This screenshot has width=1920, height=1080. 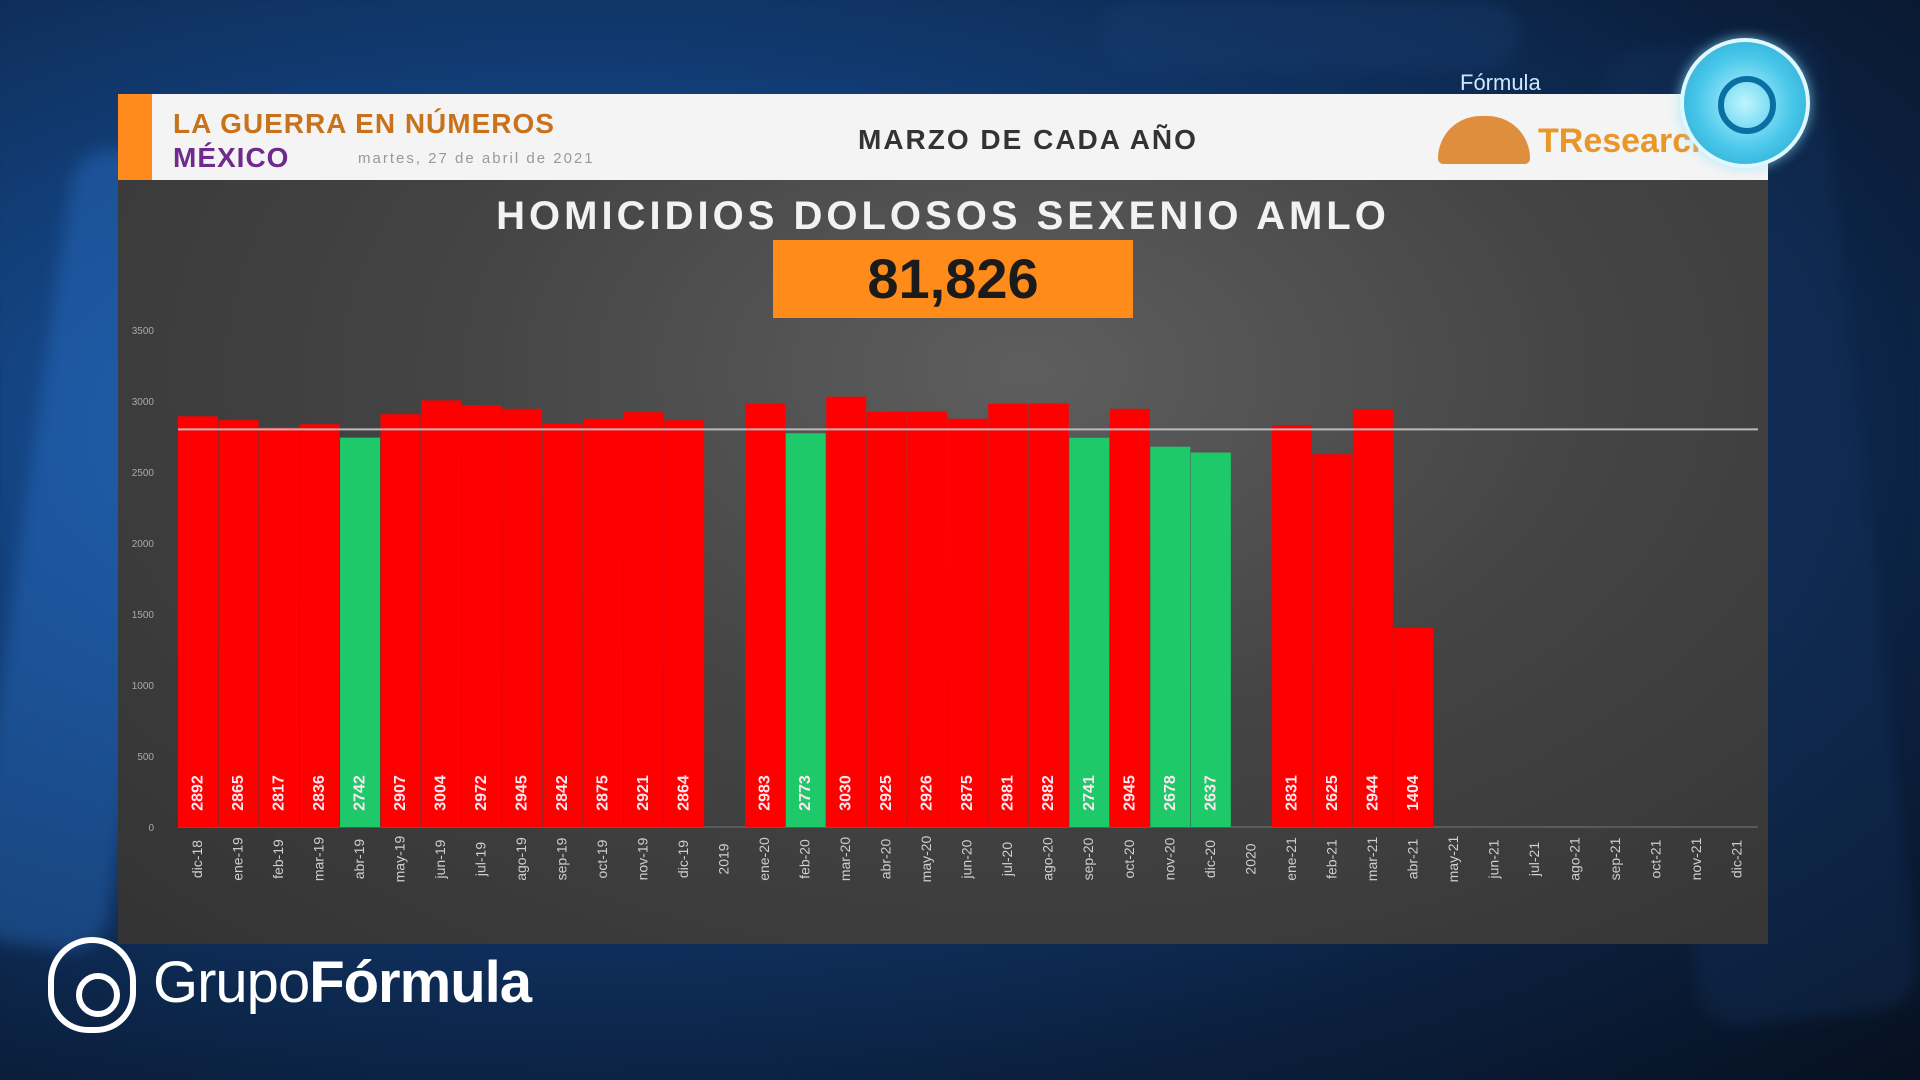 I want to click on x-tick-label: jun-20, so click(x=967, y=859).